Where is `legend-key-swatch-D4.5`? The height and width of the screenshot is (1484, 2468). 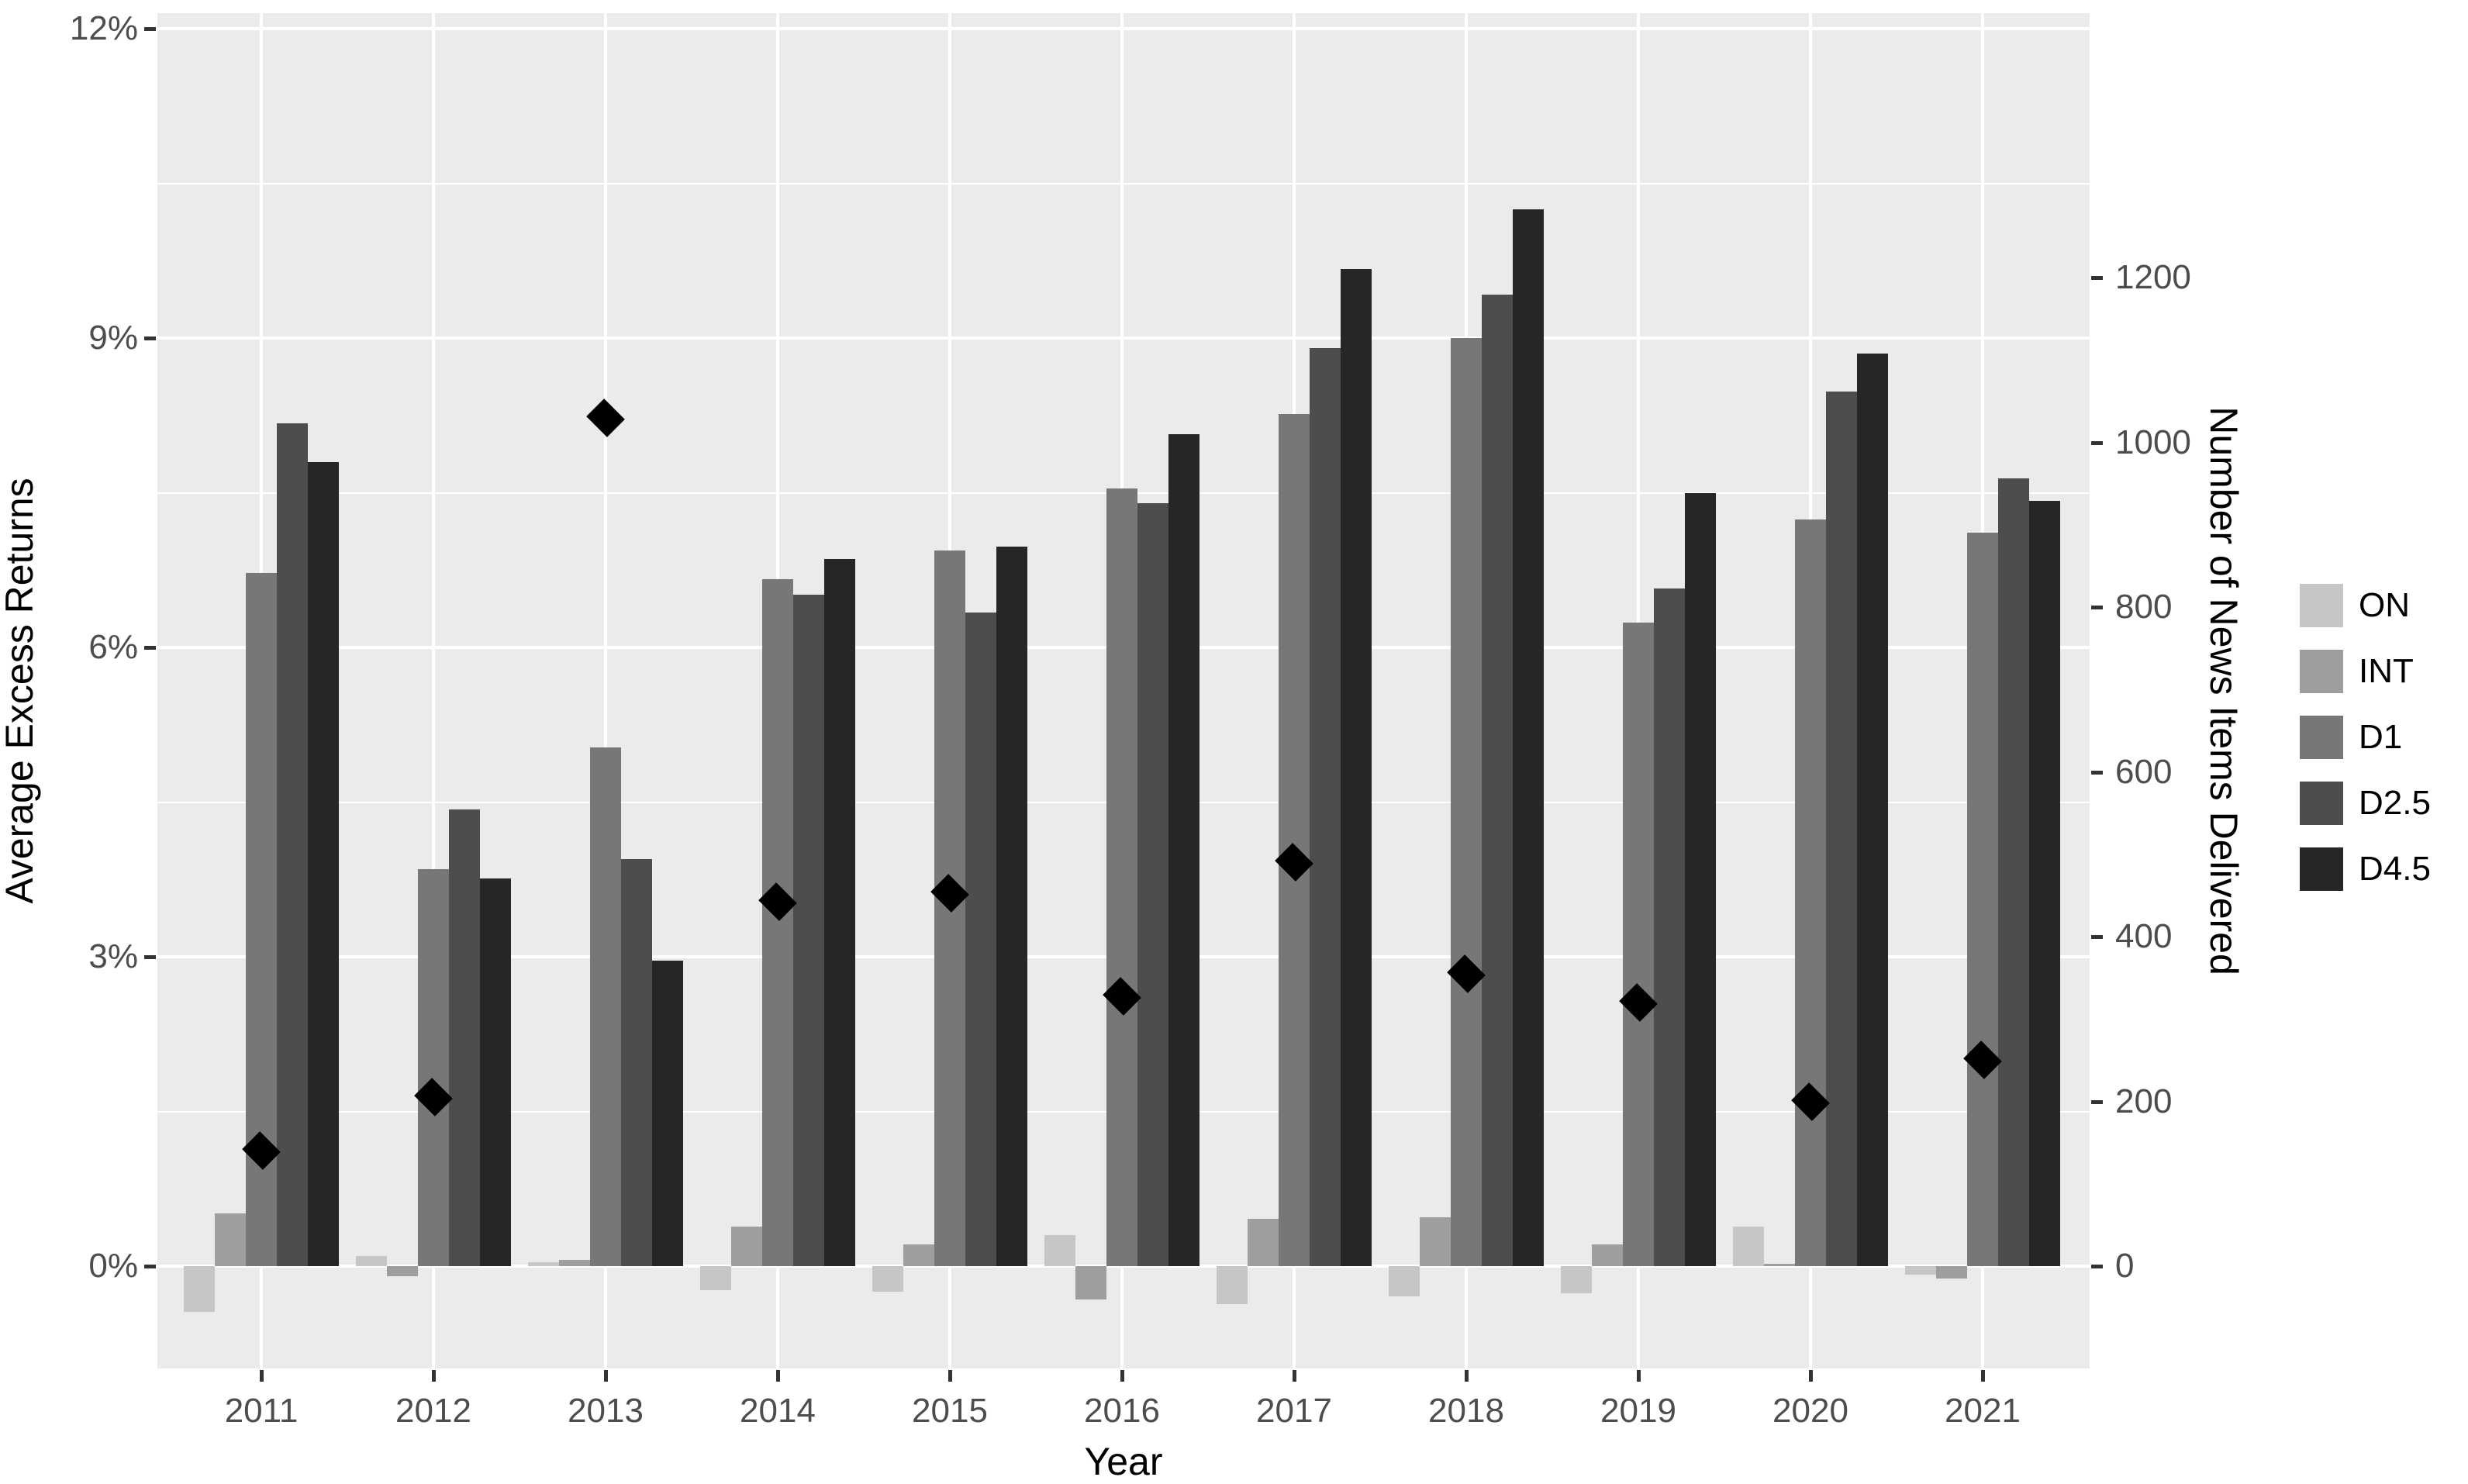 legend-key-swatch-D4.5 is located at coordinates (2321, 869).